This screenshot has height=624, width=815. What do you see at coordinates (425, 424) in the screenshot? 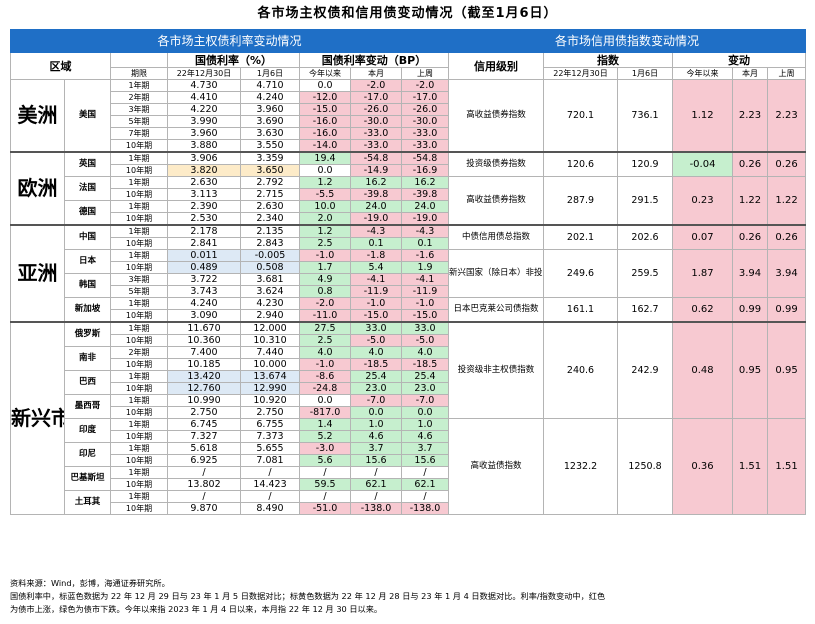
I see `wtd-change-cell: 1.0` at bounding box center [425, 424].